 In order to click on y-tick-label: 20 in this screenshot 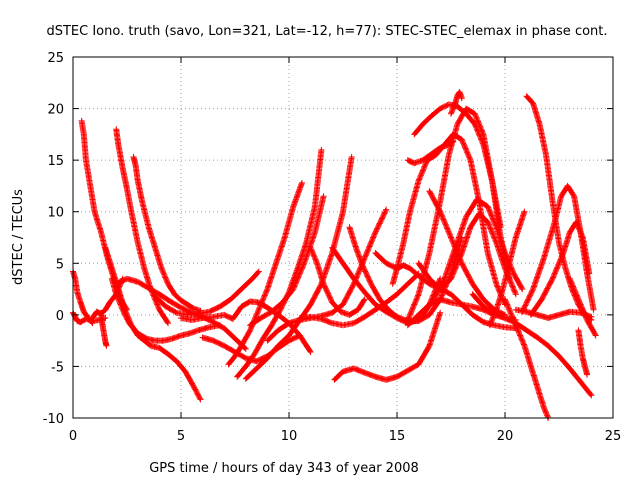, I will do `click(55, 110)`.